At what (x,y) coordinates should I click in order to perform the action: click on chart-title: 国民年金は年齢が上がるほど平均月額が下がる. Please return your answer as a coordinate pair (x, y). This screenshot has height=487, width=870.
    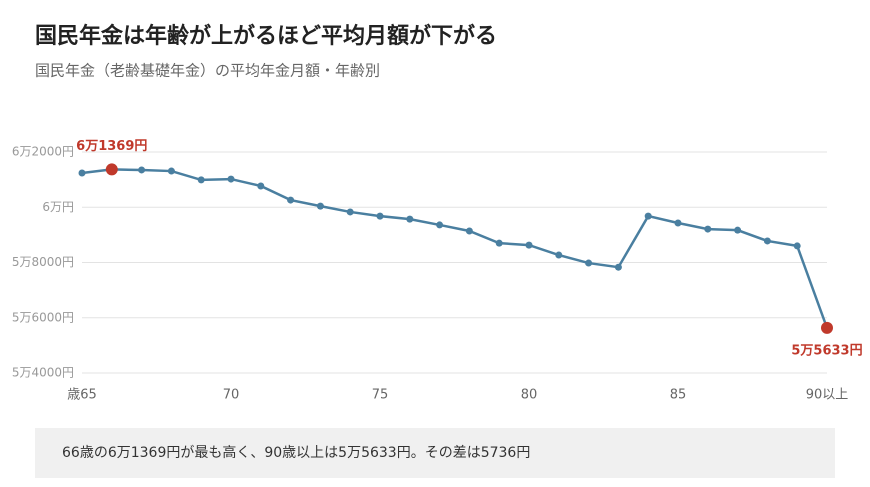
    Looking at the image, I should click on (266, 36).